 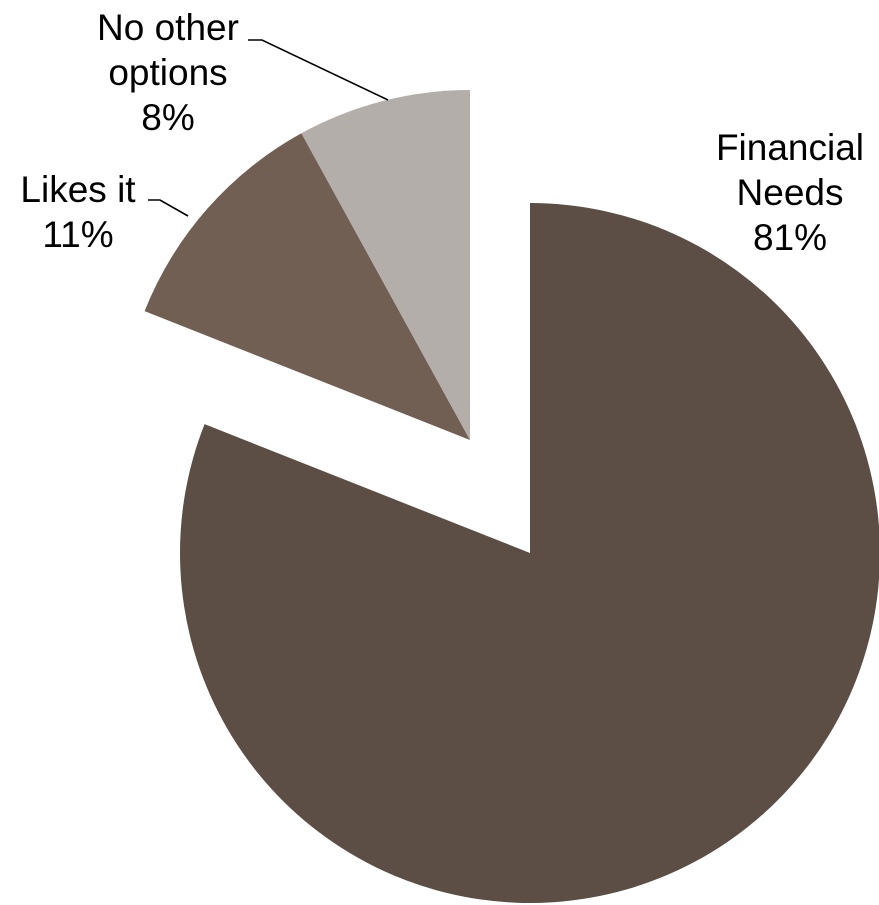 I want to click on slice-label-3: No other options 8%, so click(x=168, y=72).